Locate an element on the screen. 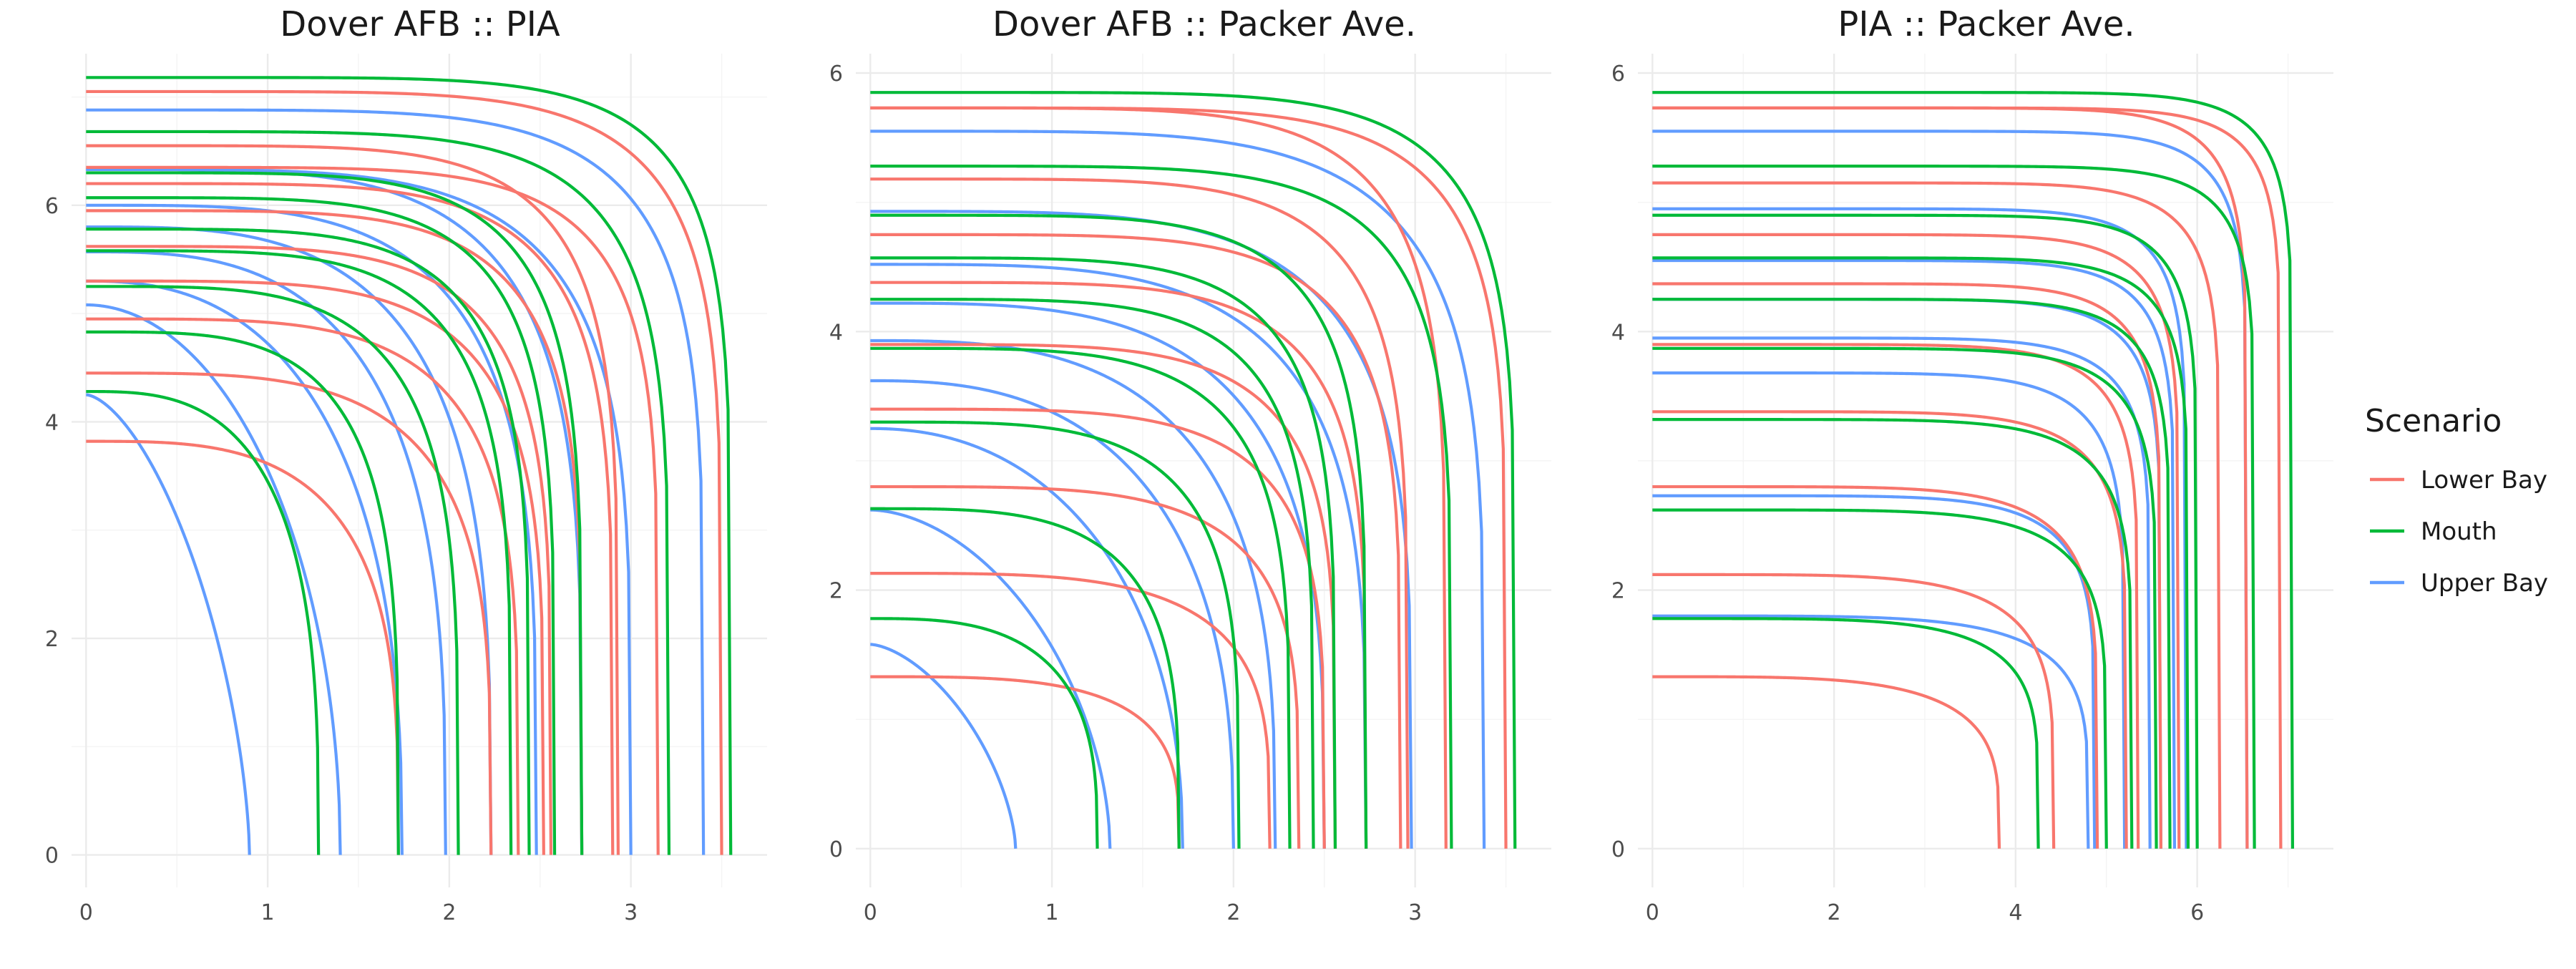 This screenshot has width=2576, height=969. legend-title: Scenario is located at coordinates (2433, 421).